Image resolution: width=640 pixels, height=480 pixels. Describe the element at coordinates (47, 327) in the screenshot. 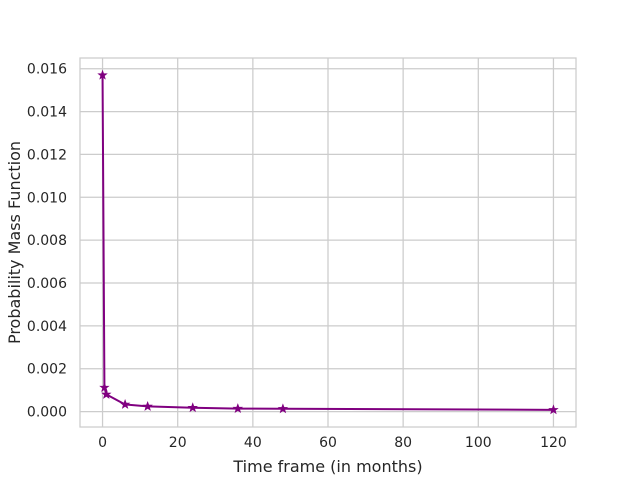

I see `y-tick-label: 0.004` at that location.